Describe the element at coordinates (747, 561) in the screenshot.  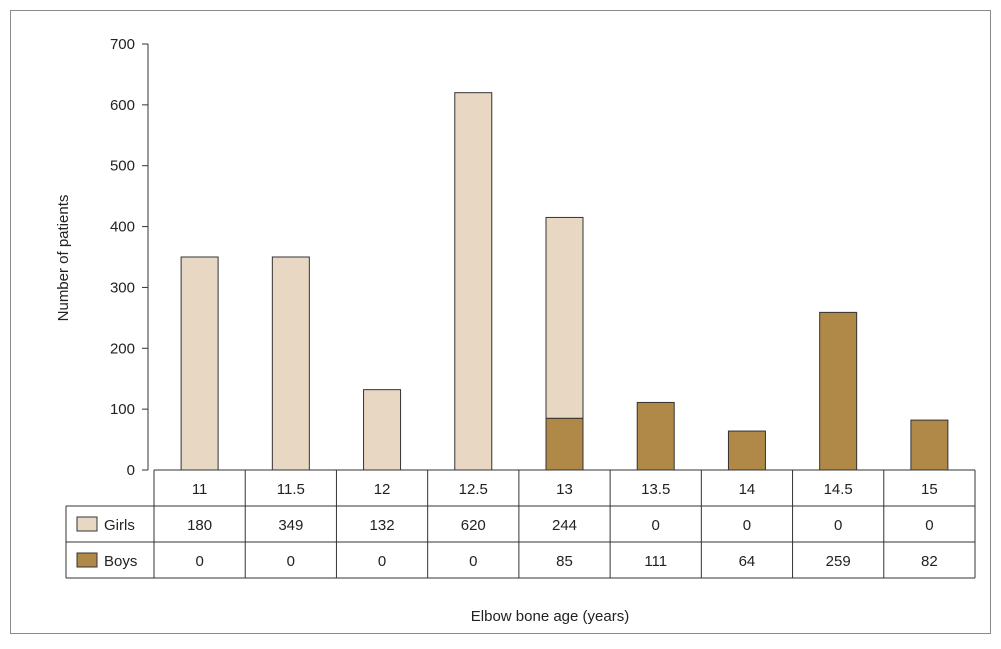
I see `table-cell-boys: 64` at that location.